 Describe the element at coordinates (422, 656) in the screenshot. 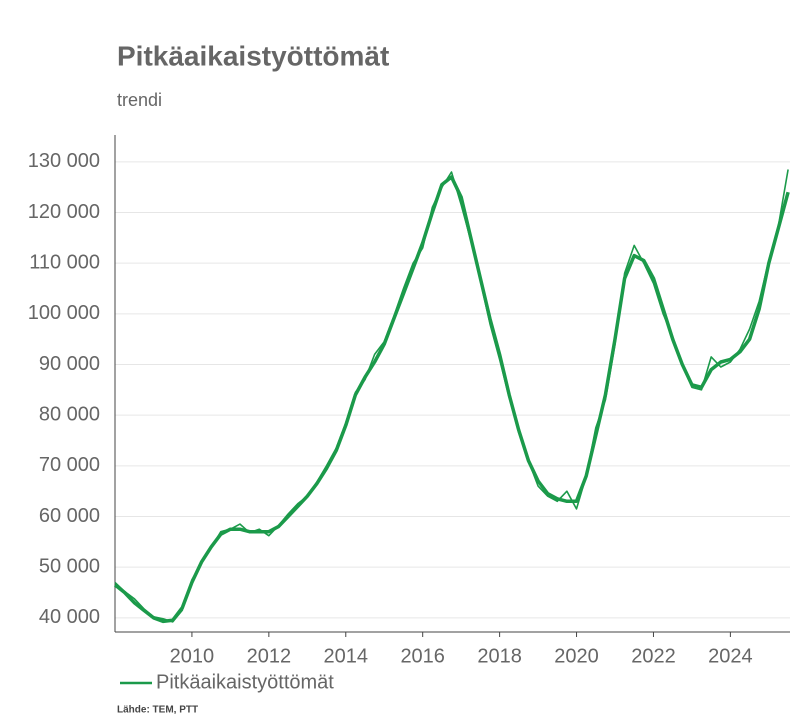

I see `x-tick-label: 2016` at that location.